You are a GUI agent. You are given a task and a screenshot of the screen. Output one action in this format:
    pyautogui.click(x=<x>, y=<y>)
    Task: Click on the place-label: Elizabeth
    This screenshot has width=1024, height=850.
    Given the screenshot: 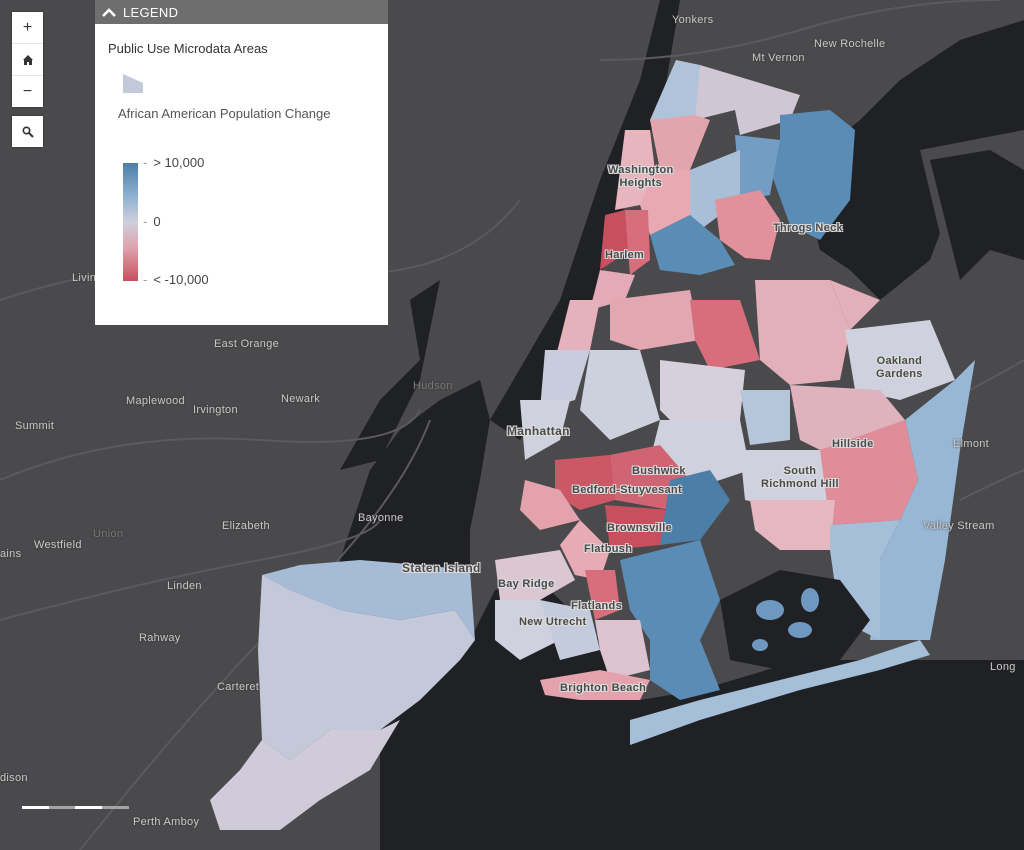 What is the action you would take?
    pyautogui.click(x=246, y=526)
    